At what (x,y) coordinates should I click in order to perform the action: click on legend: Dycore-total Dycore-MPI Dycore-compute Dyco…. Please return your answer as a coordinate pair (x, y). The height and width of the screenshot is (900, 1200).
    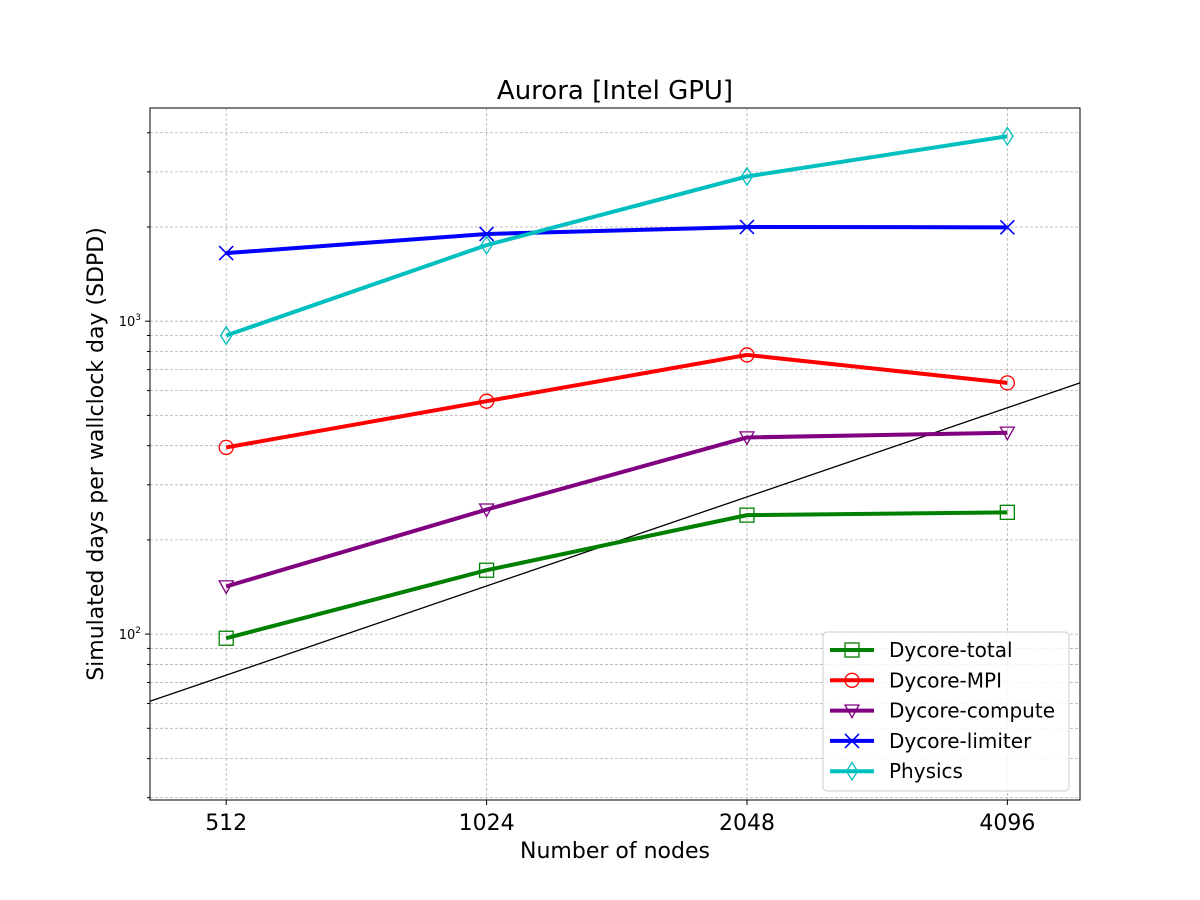
    Looking at the image, I should click on (946, 711).